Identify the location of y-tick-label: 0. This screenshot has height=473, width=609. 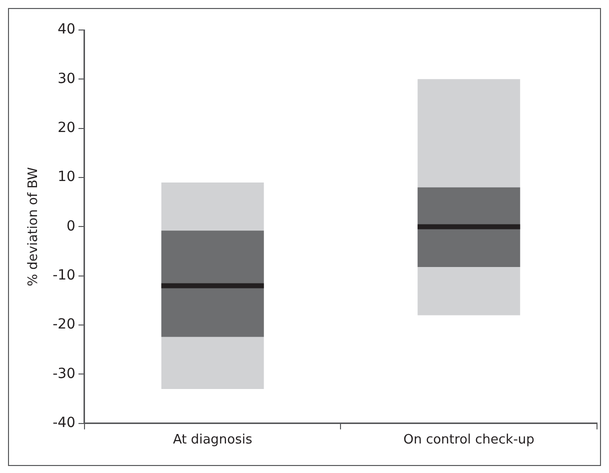
(71, 226).